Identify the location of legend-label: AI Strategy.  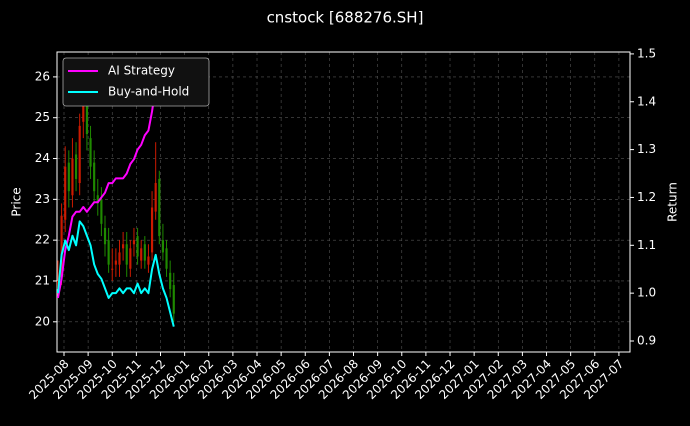
(141, 71).